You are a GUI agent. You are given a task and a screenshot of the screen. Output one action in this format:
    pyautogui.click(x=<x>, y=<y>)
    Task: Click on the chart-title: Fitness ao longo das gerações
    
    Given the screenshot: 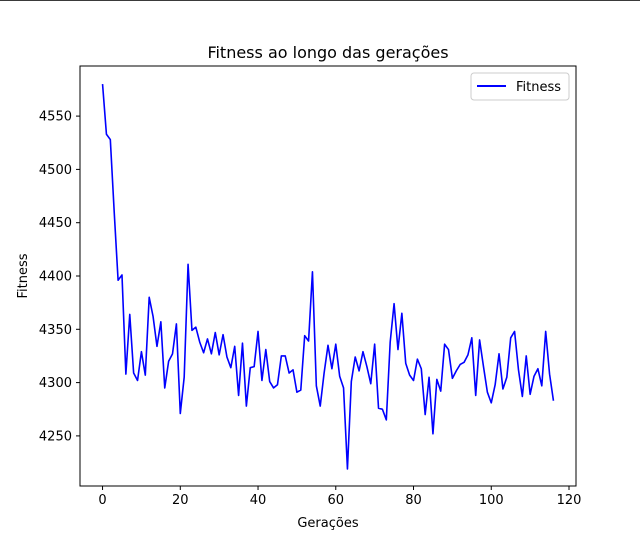 What is the action you would take?
    pyautogui.click(x=327, y=52)
    